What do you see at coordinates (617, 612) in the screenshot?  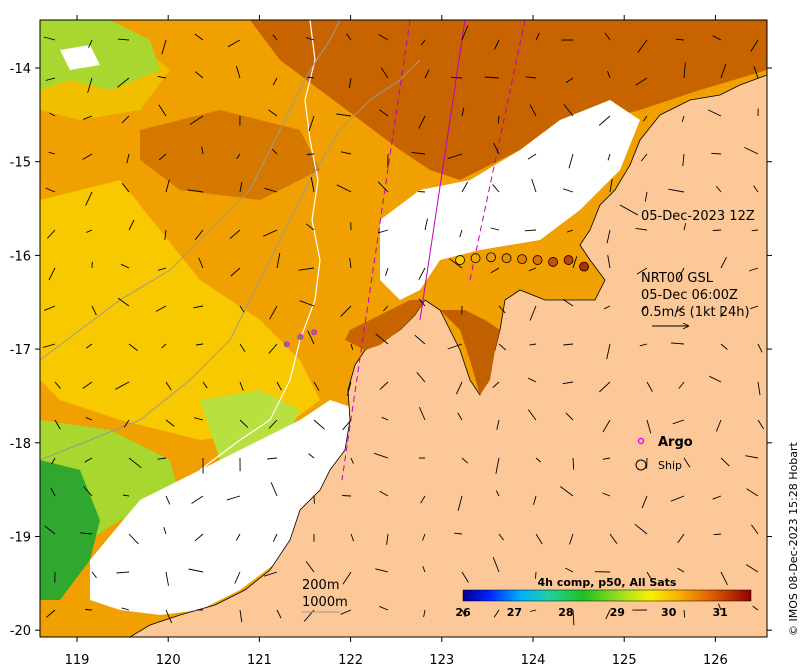 I see `colorbar-tick-label: 29` at bounding box center [617, 612].